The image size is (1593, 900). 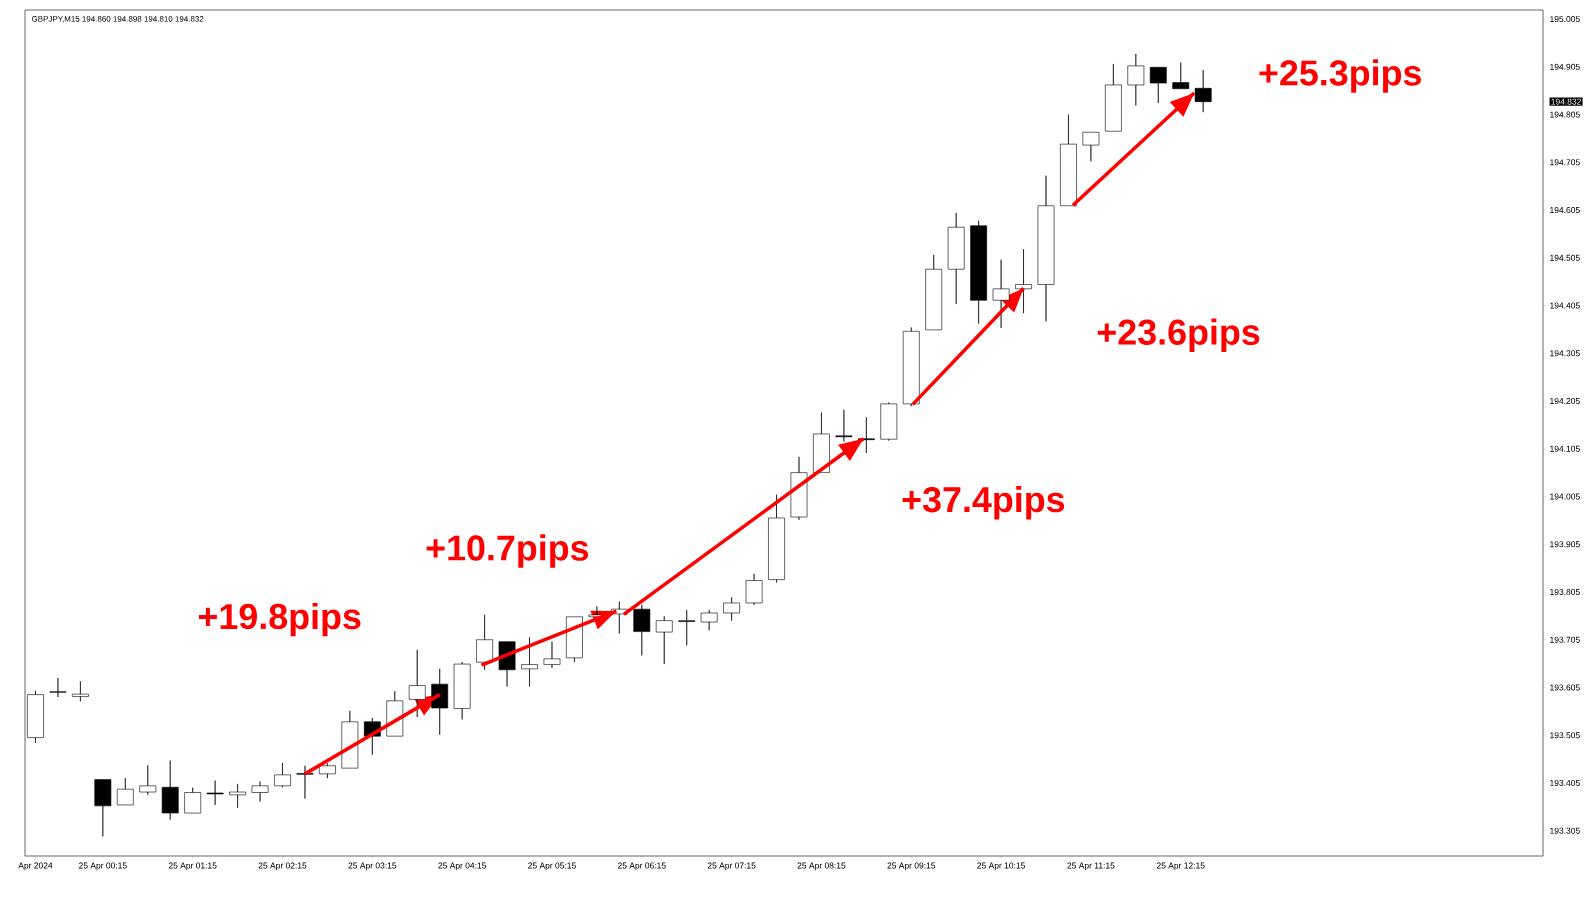 What do you see at coordinates (1565, 401) in the screenshot?
I see `y-tick-label: 194.205` at bounding box center [1565, 401].